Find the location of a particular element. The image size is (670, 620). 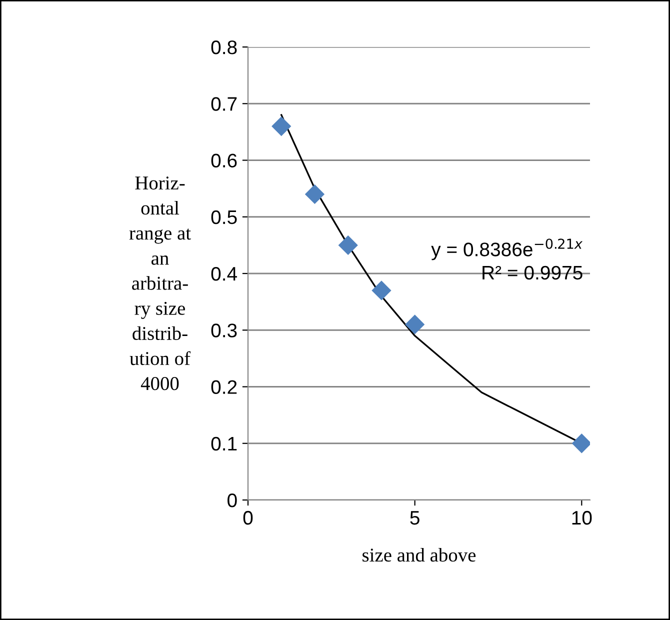

x-tick-label: 0 is located at coordinates (248, 517).